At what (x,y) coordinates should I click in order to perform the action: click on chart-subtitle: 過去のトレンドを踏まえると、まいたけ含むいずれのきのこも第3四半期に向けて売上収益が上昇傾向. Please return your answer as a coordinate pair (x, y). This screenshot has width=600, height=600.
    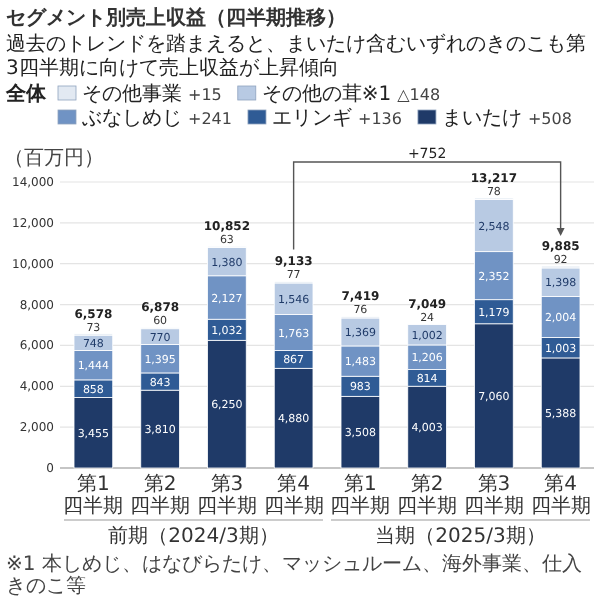
    Looking at the image, I should click on (296, 56).